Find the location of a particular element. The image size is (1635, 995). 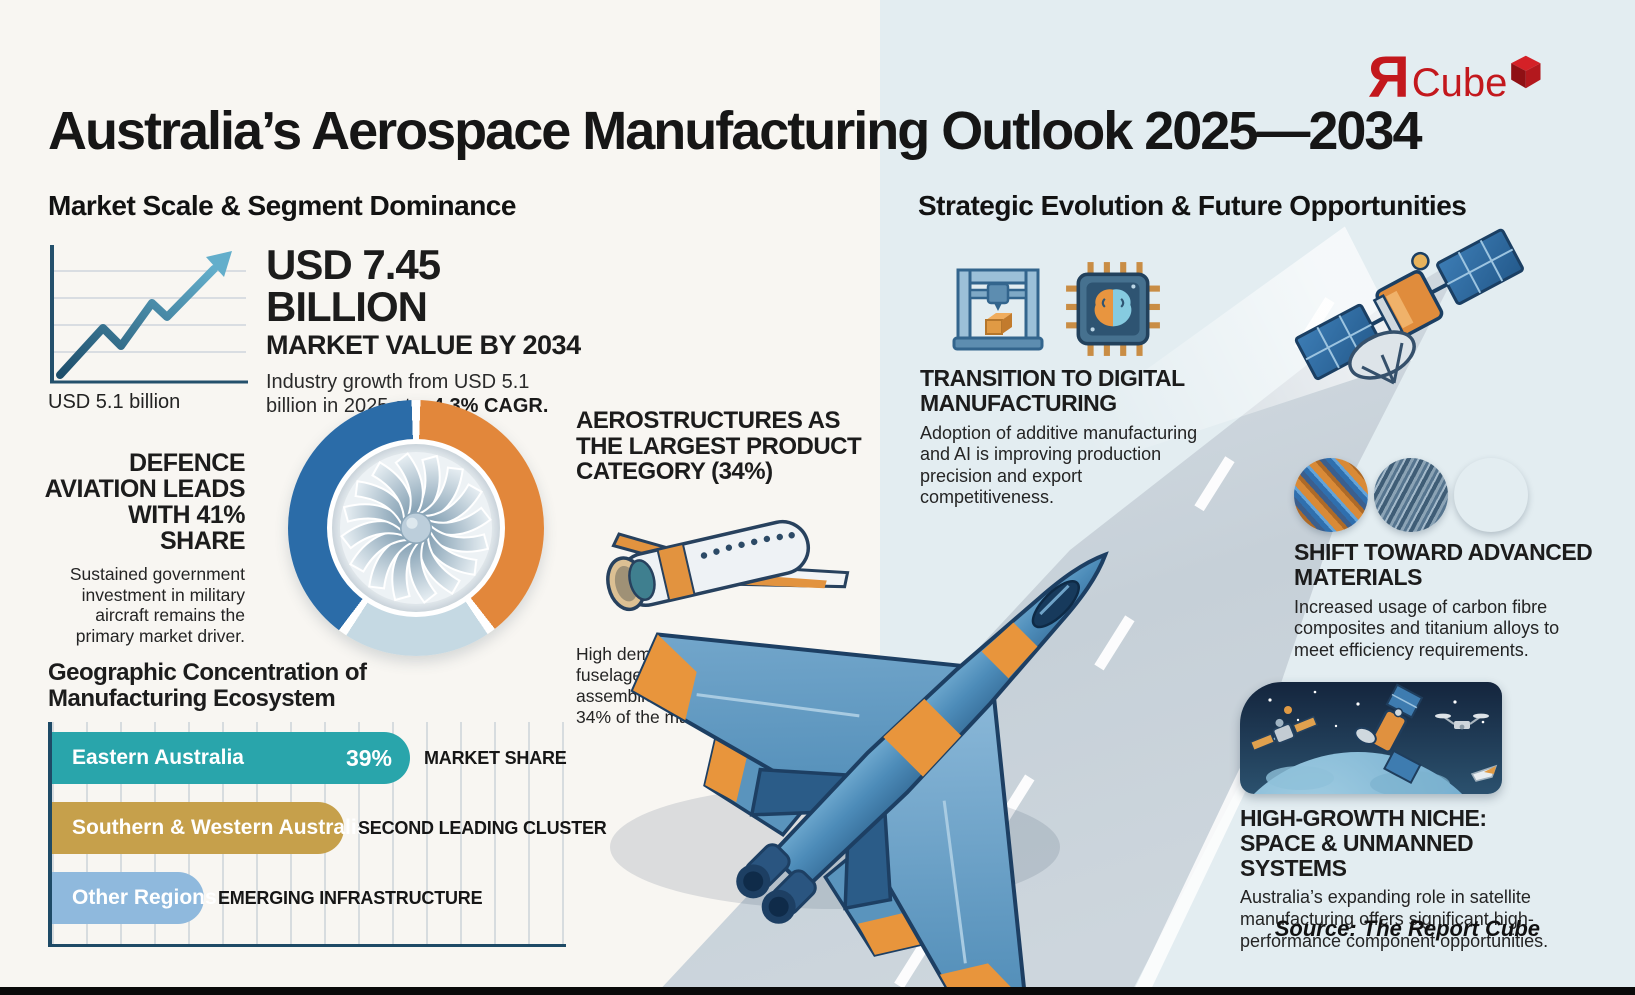

bar-label: Southern & Western Australia is located at coordinates (220, 827).